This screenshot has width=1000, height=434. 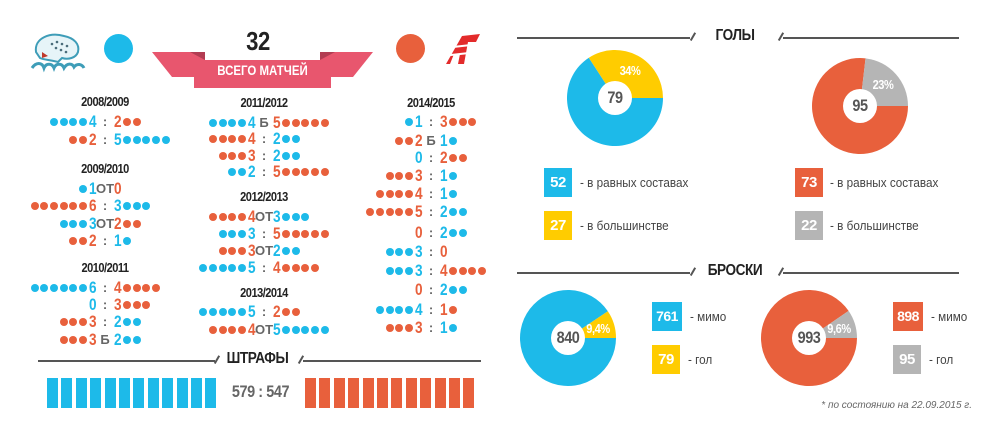 What do you see at coordinates (418, 158) in the screenshot?
I see `home-score-group: 0` at bounding box center [418, 158].